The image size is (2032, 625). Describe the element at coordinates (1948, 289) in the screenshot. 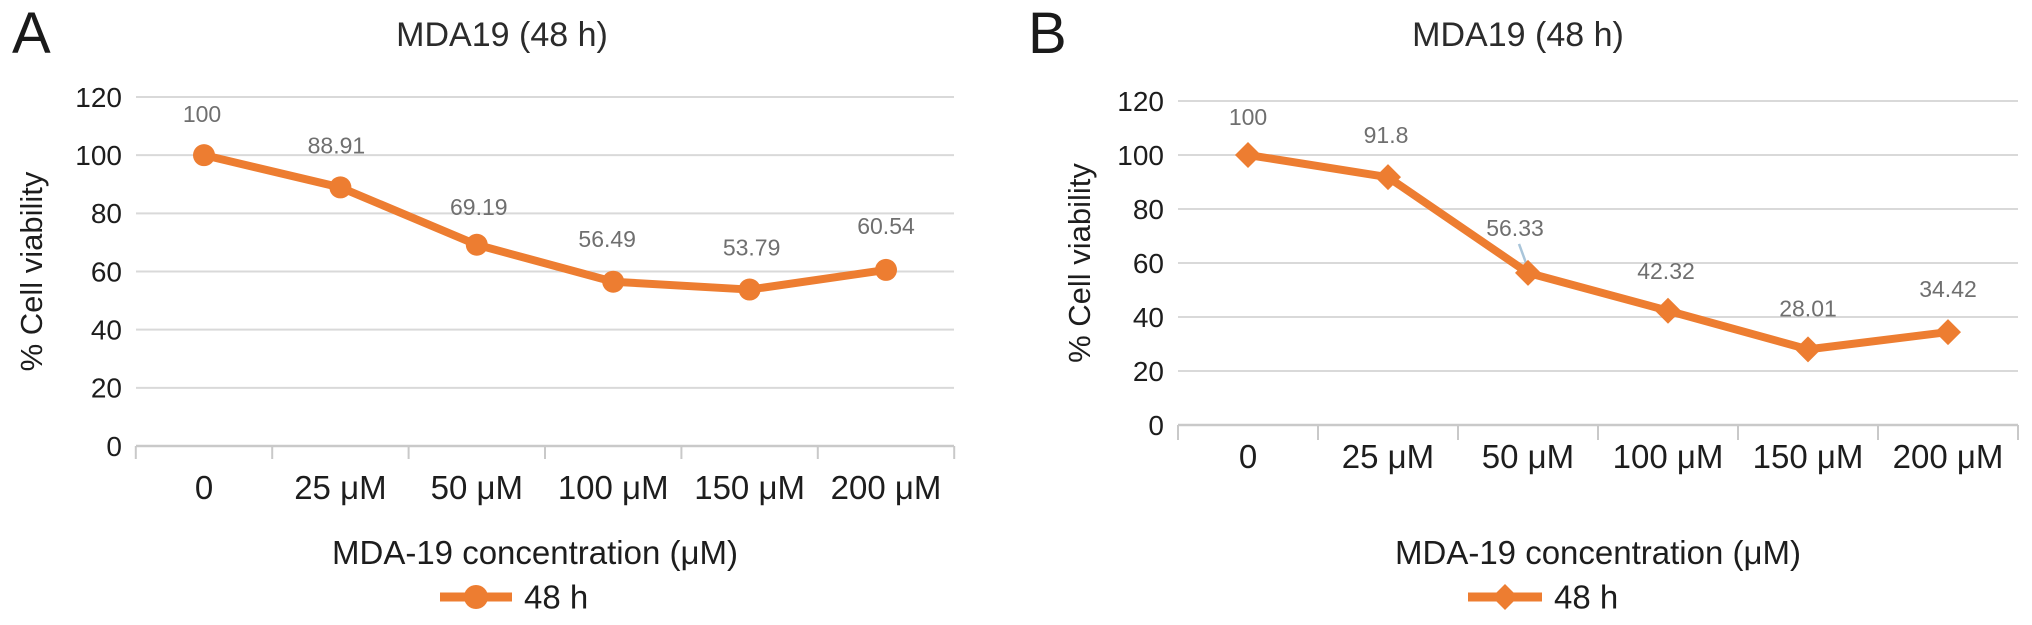

I see `data-label: 34.42` at that location.